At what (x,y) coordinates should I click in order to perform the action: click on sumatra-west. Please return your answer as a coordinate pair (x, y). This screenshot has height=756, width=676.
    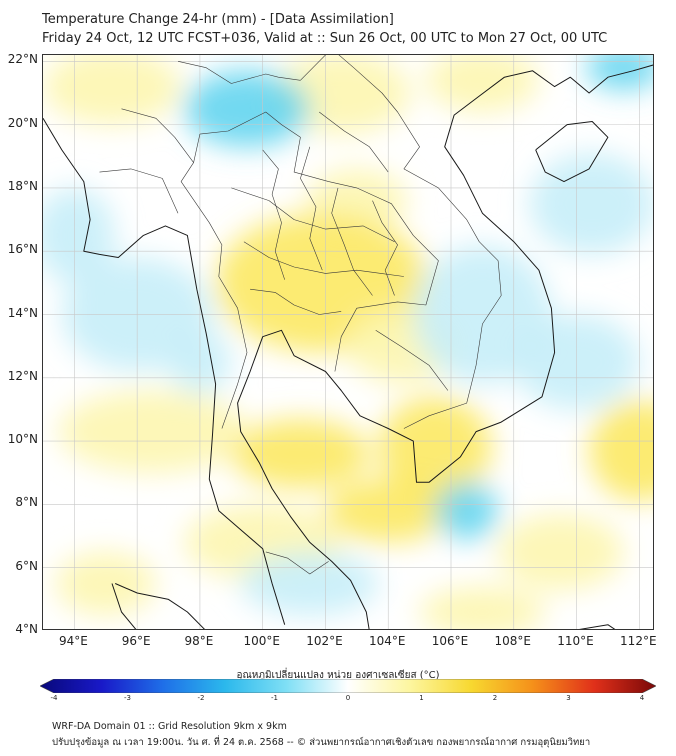
    Looking at the image, I should click on (124, 606).